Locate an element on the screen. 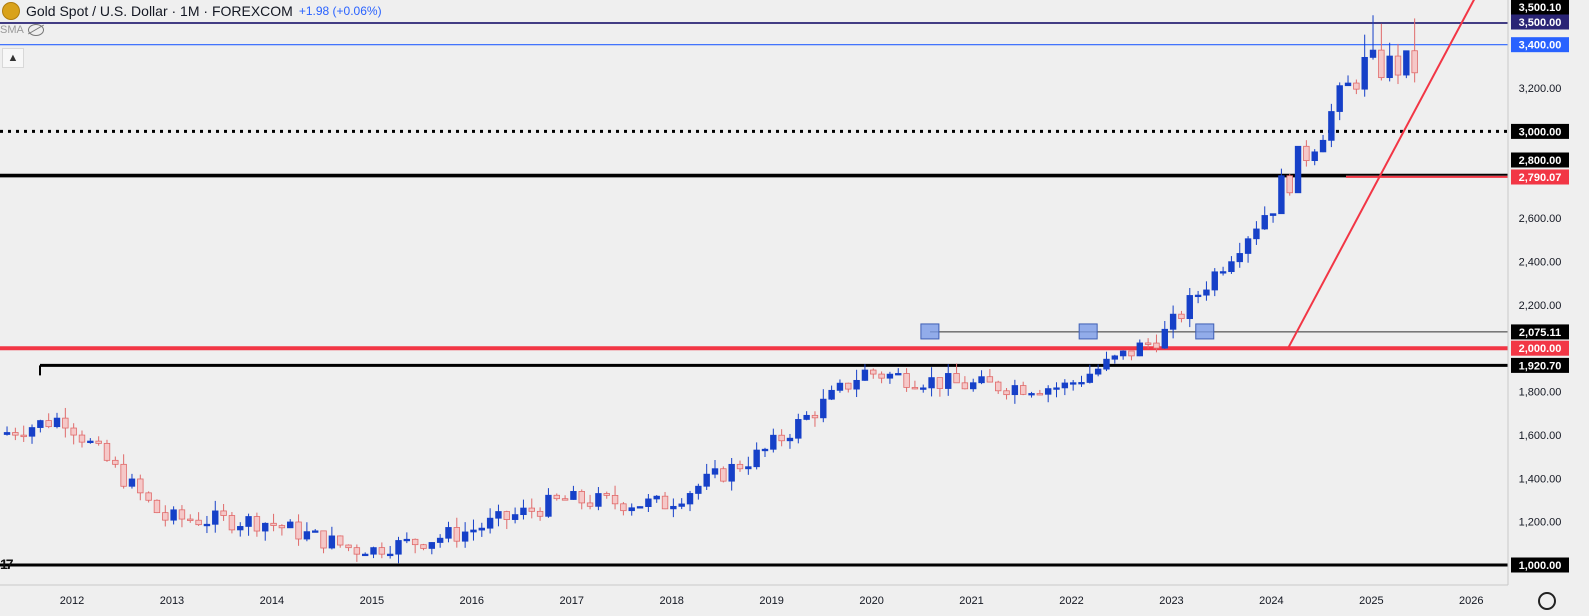  price-axis is located at coordinates (1548, 308).